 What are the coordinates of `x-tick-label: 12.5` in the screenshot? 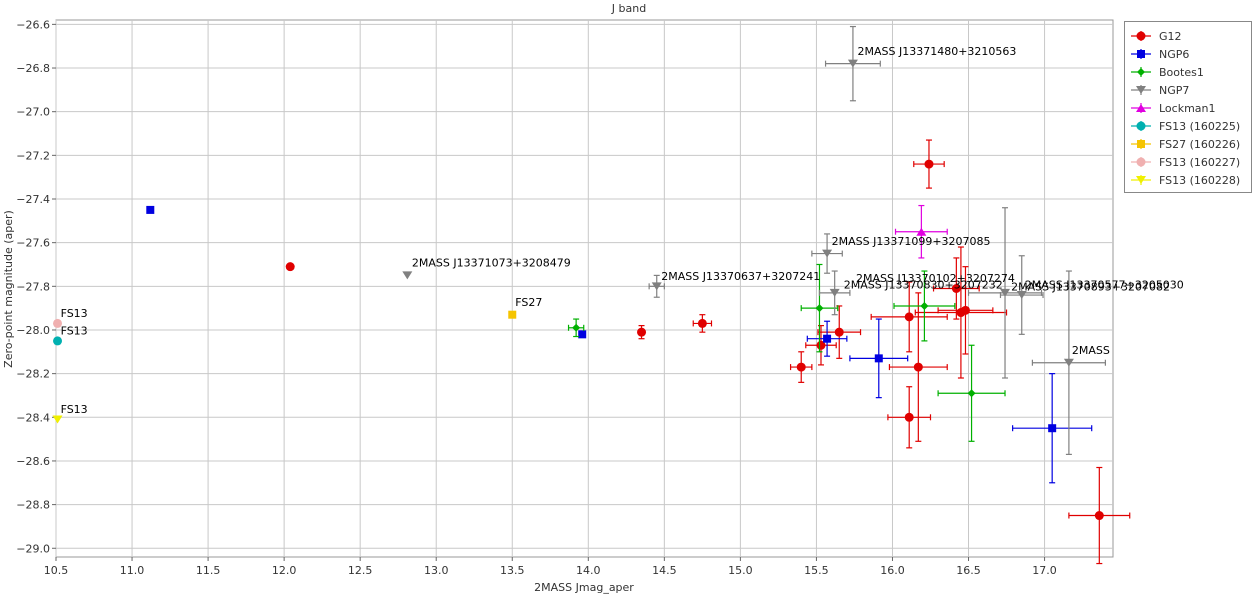 It's located at (360, 570).